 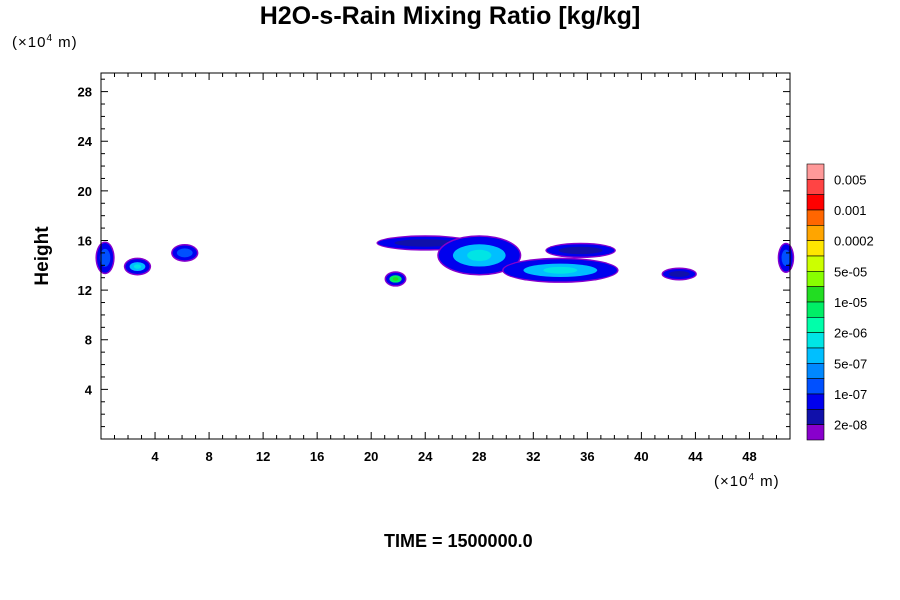 What do you see at coordinates (208, 456) in the screenshot?
I see `x-tick-label: 8` at bounding box center [208, 456].